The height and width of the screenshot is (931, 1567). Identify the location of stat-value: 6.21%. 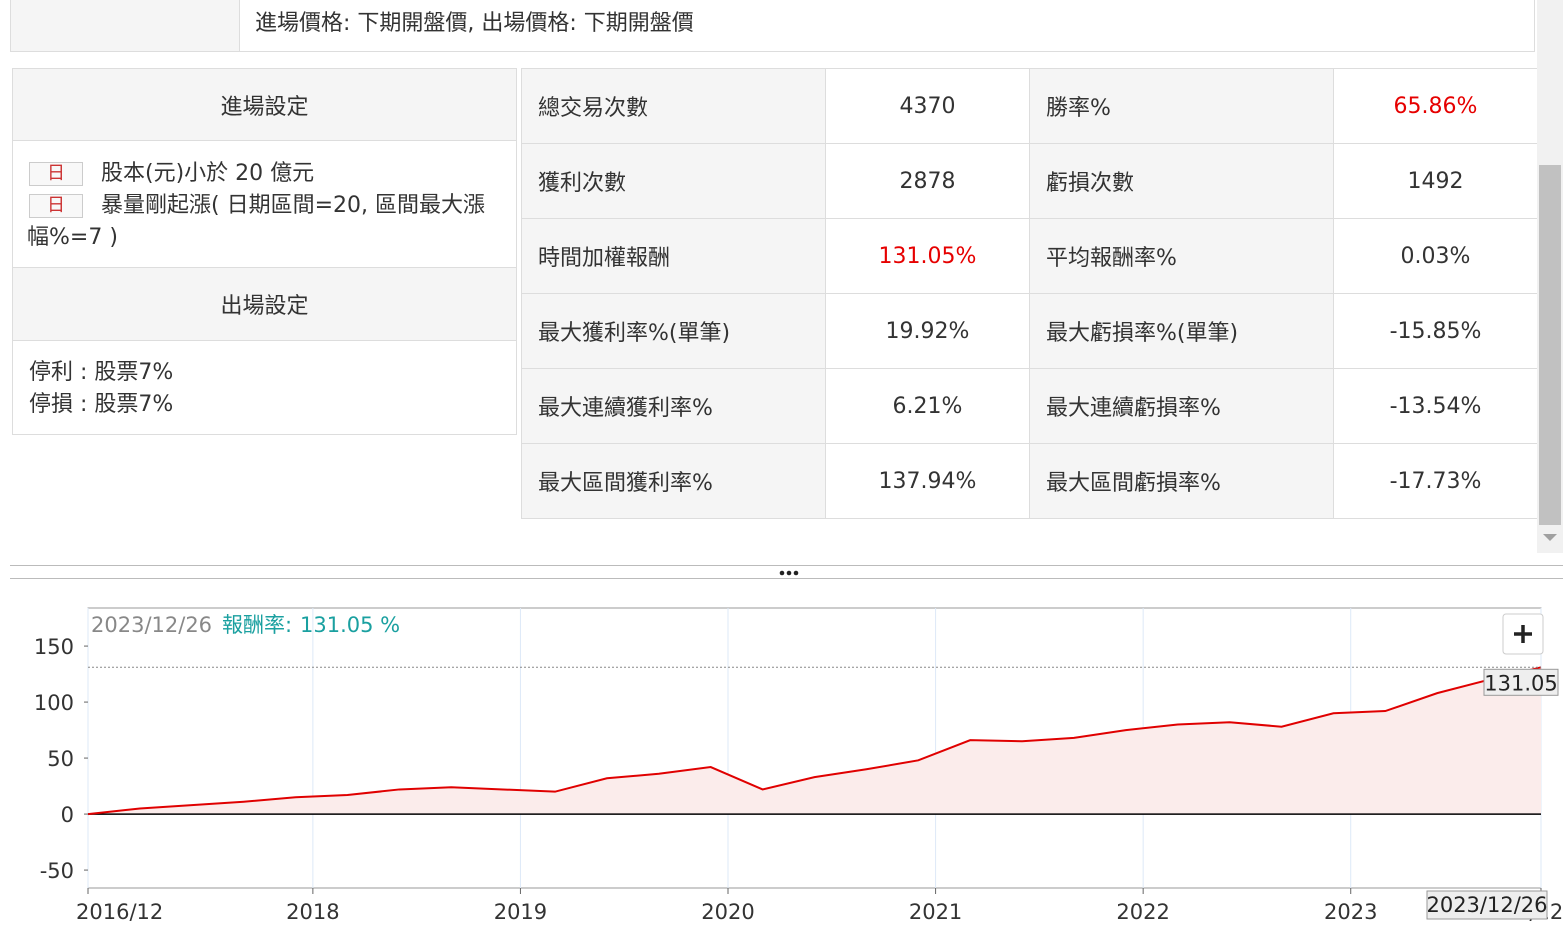
(927, 406).